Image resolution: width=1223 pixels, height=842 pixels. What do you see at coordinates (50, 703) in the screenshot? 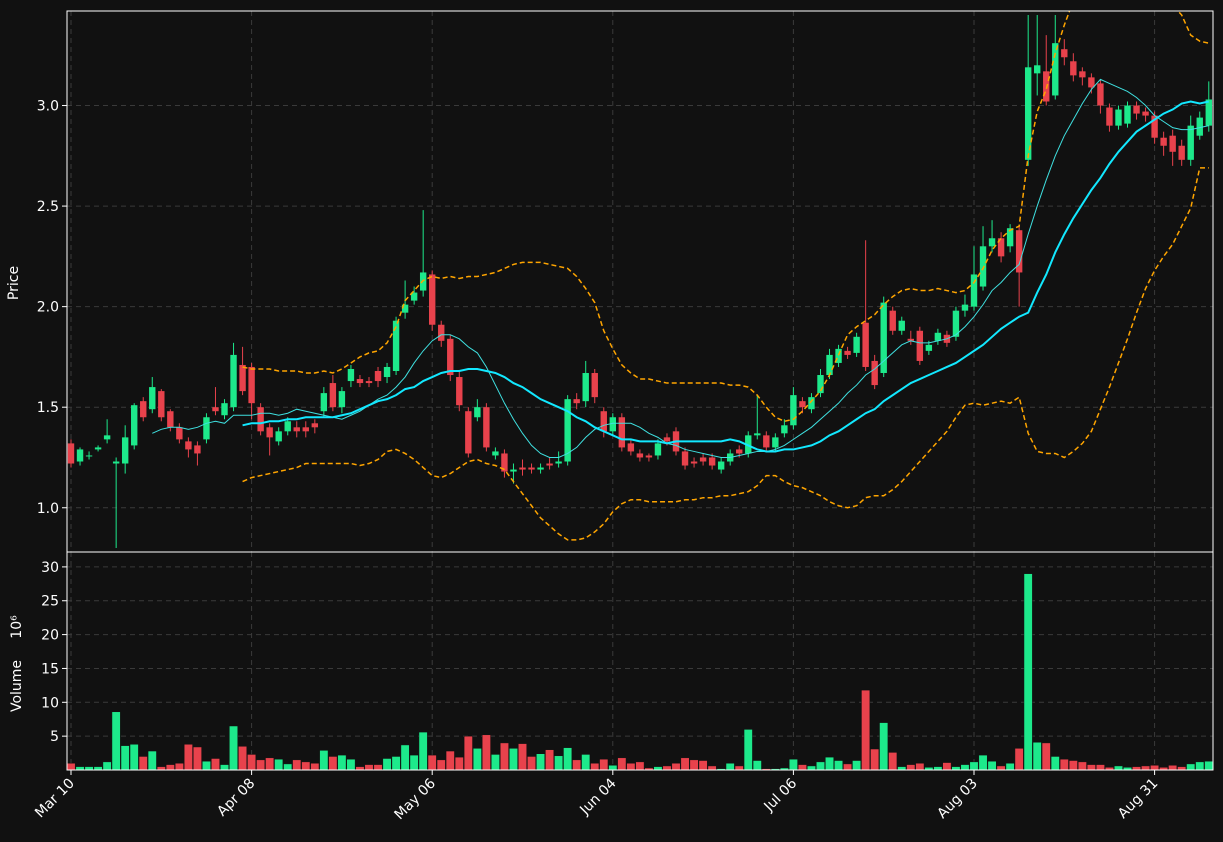
I see `y-tick-label: 10` at bounding box center [50, 703].